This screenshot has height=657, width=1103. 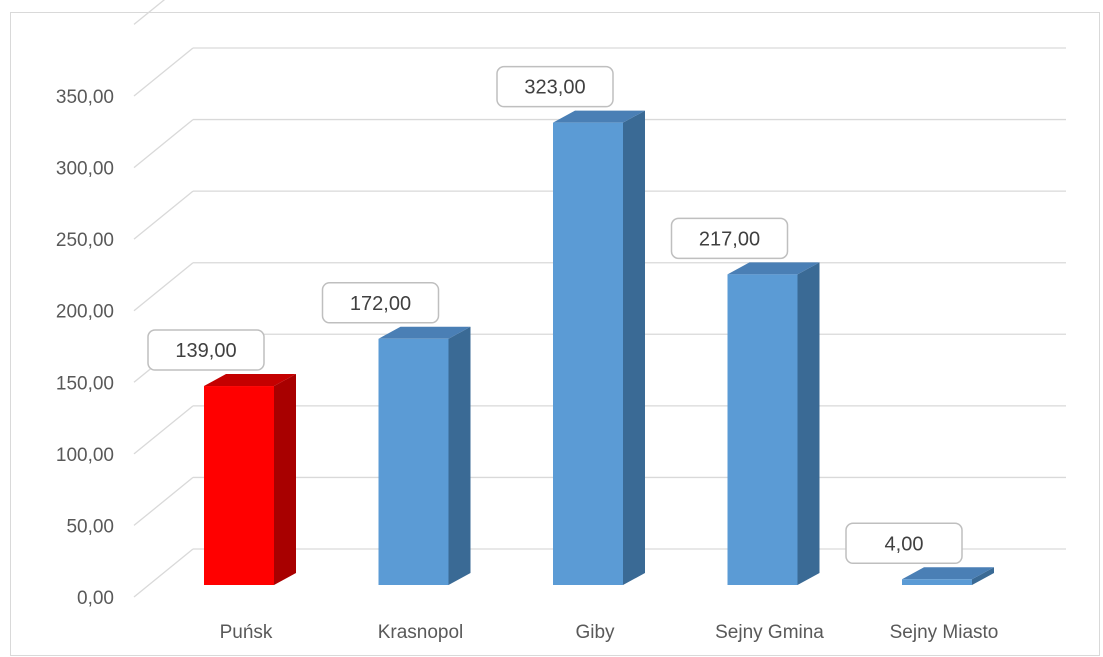 I want to click on data-label: 172,00, so click(x=380, y=304).